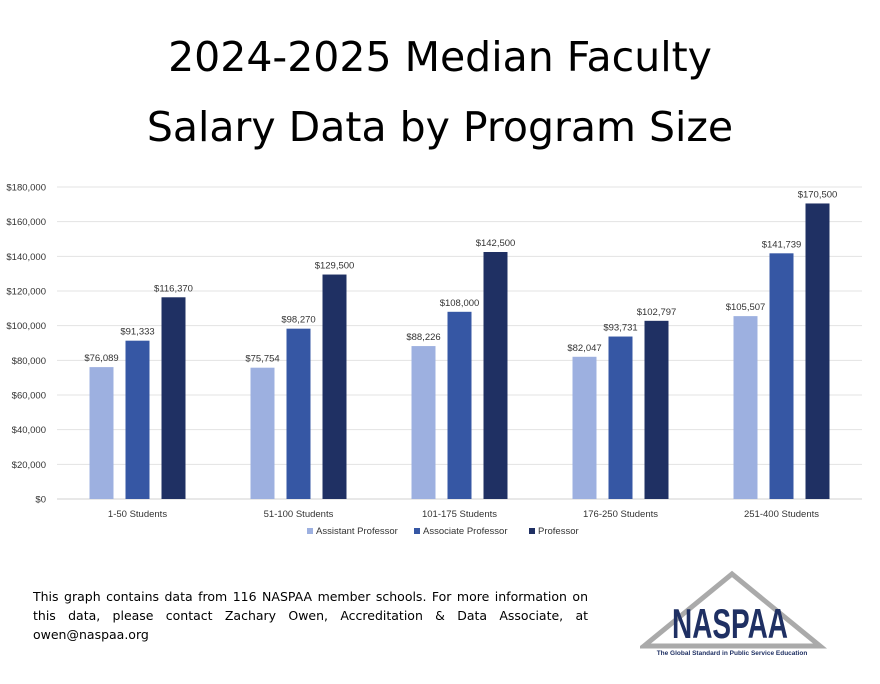 Image resolution: width=880 pixels, height=684 pixels. I want to click on y-tick-label: $20,000, so click(29, 465).